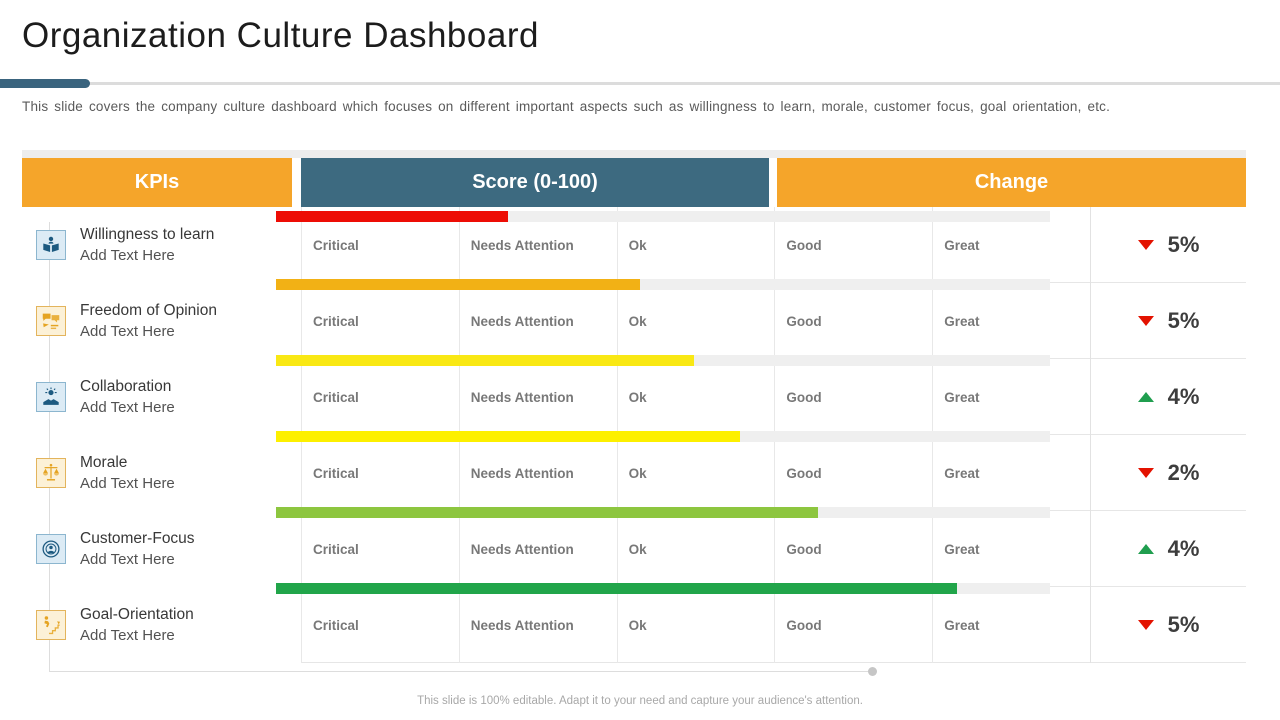 The width and height of the screenshot is (1280, 720). What do you see at coordinates (147, 245) in the screenshot?
I see `kpi-text: Willingness to learn Add Text Here` at bounding box center [147, 245].